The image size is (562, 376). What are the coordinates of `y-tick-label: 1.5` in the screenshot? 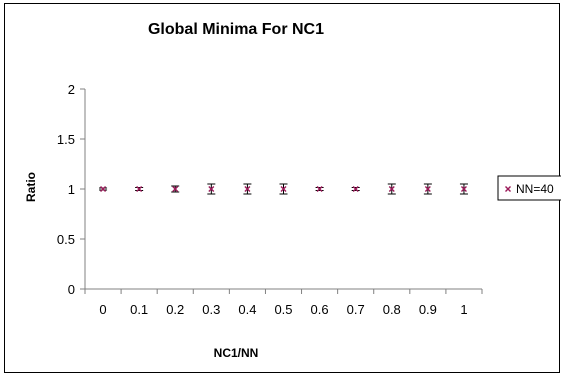 It's located at (66, 139).